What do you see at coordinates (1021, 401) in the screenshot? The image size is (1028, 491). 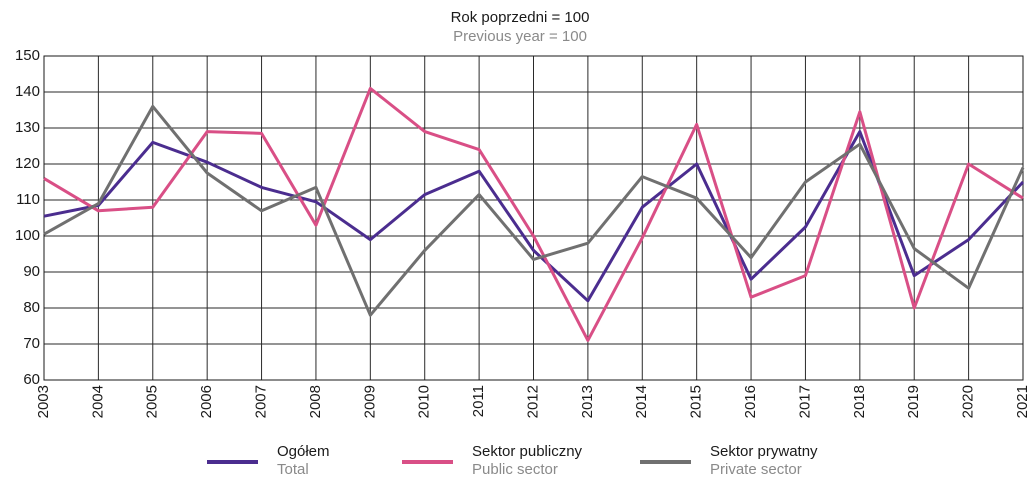 I see `x-tick-label: 2021` at bounding box center [1021, 401].